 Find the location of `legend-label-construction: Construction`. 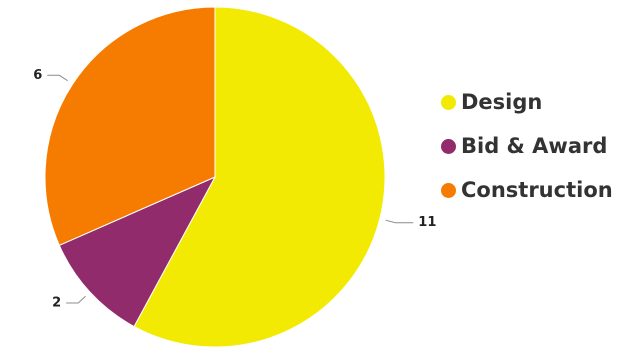

legend-label-construction: Construction is located at coordinates (537, 190).